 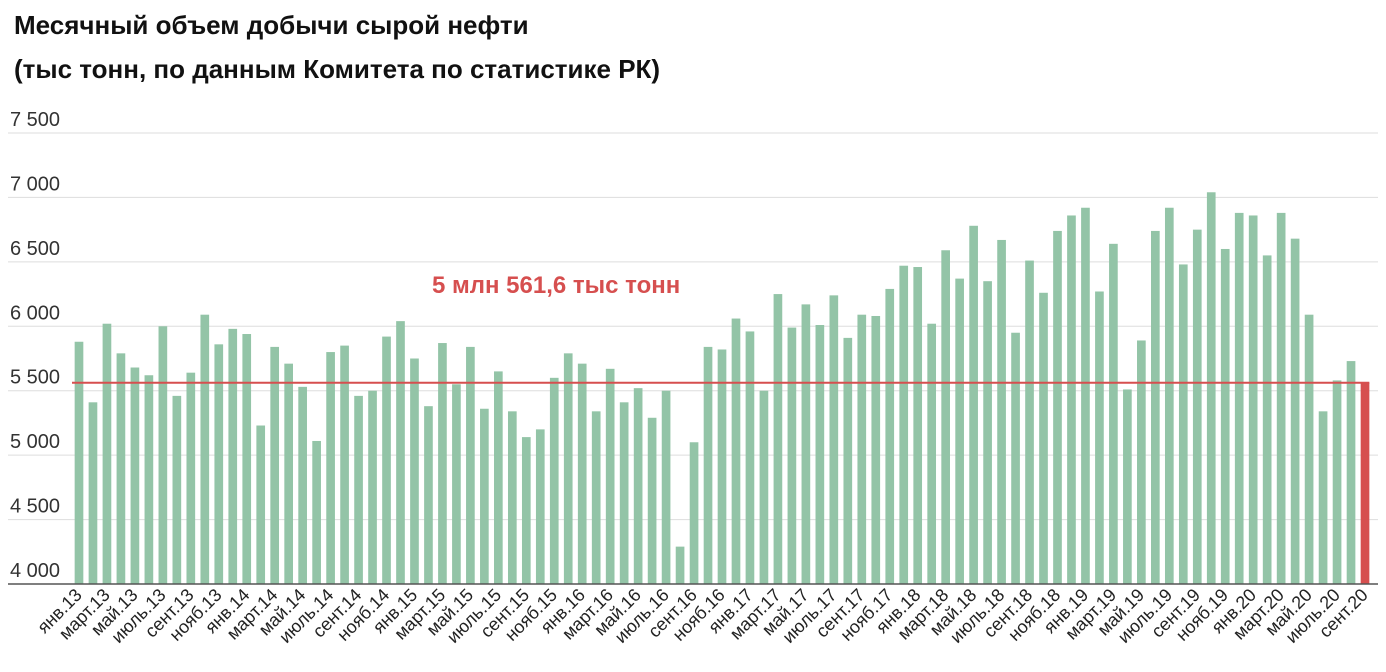 I want to click on y-tick-label: 5 500, so click(x=35, y=378).